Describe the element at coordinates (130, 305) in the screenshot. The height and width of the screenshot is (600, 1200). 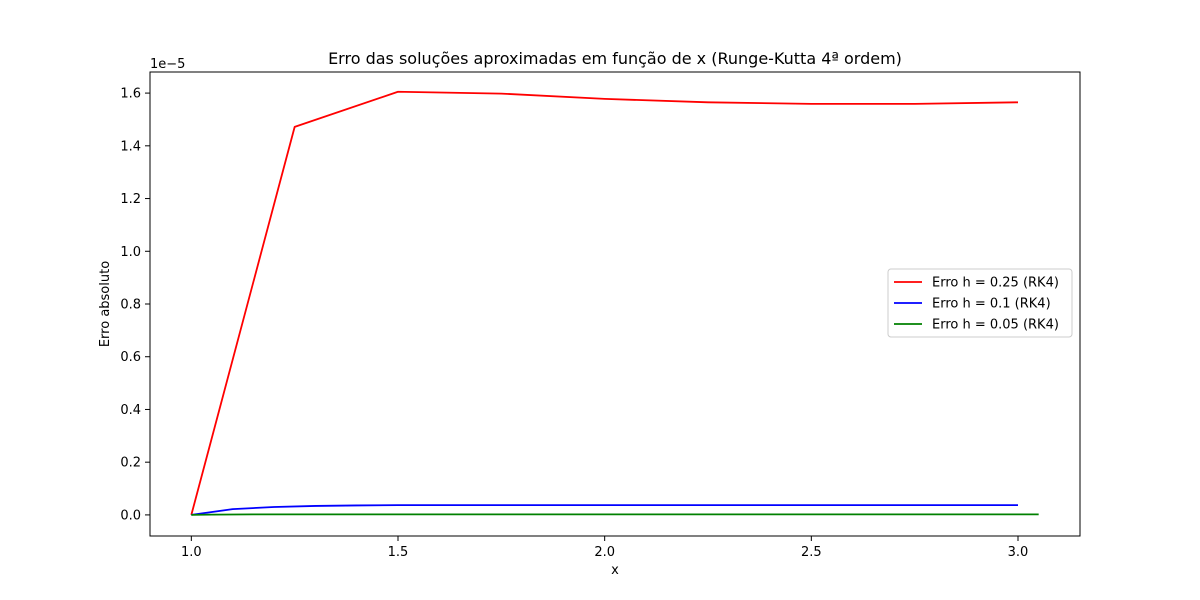
I see `y-tick-label: 0.8` at that location.